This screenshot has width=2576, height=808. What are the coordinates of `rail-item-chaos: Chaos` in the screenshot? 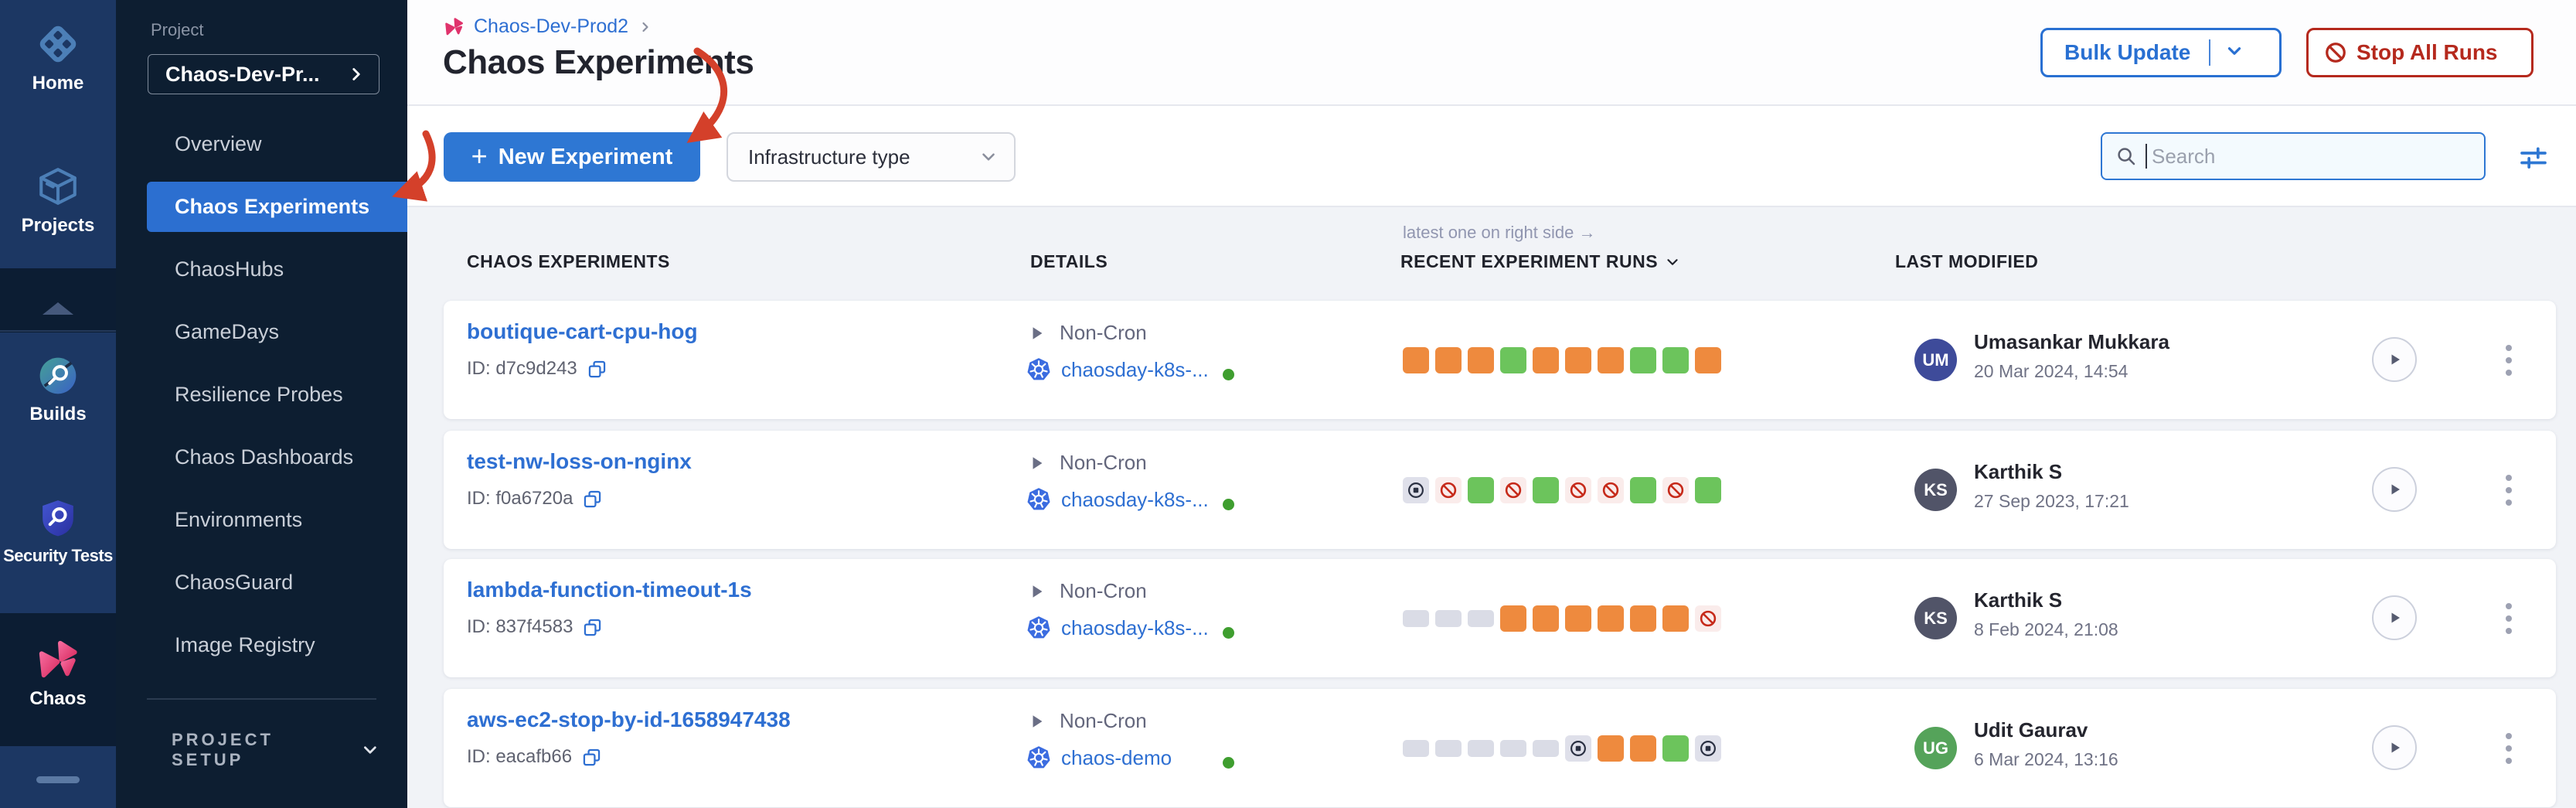 It's located at (58, 673).